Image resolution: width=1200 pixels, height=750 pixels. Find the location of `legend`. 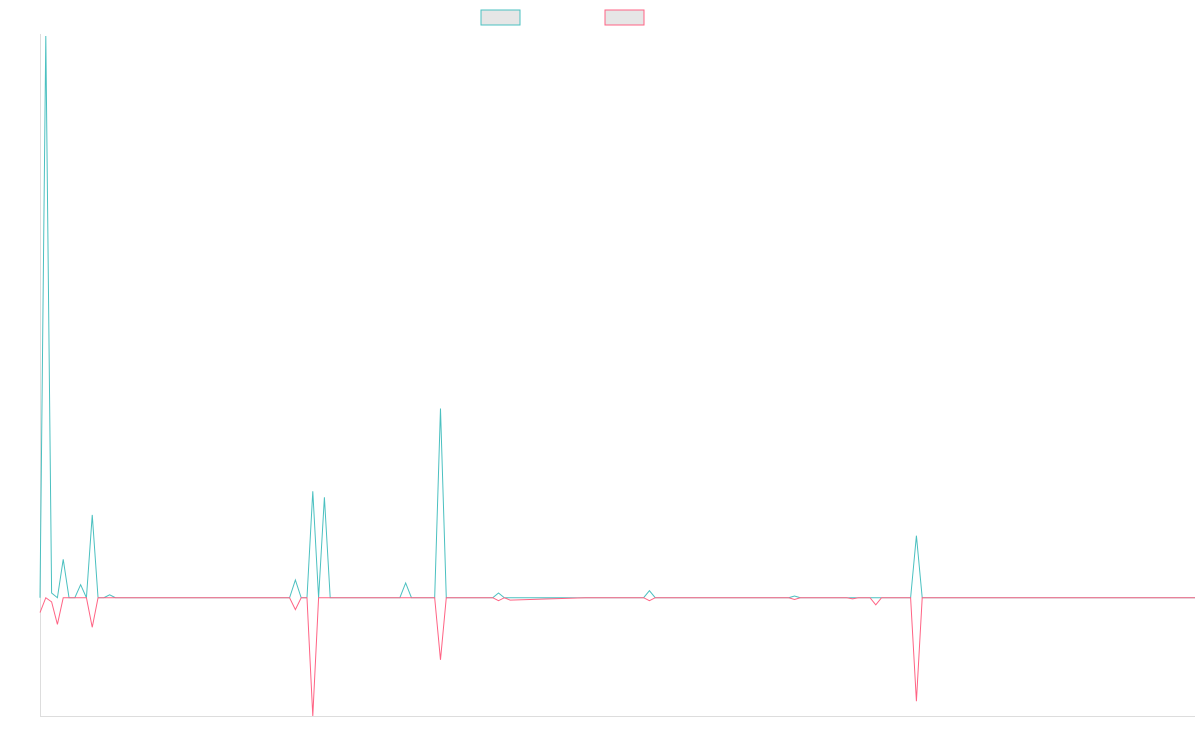

legend is located at coordinates (562, 17).